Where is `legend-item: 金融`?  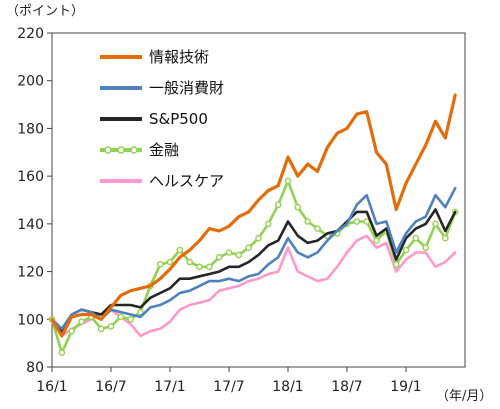 legend-item: 金融 is located at coordinates (139, 150).